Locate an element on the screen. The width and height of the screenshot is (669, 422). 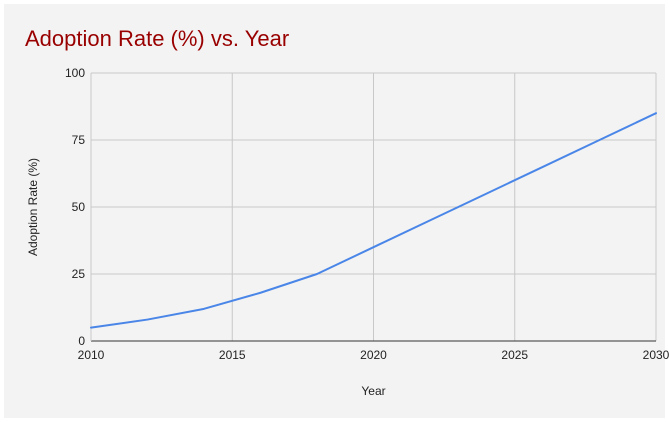
x-tick-label-1: 2015 is located at coordinates (232, 355).